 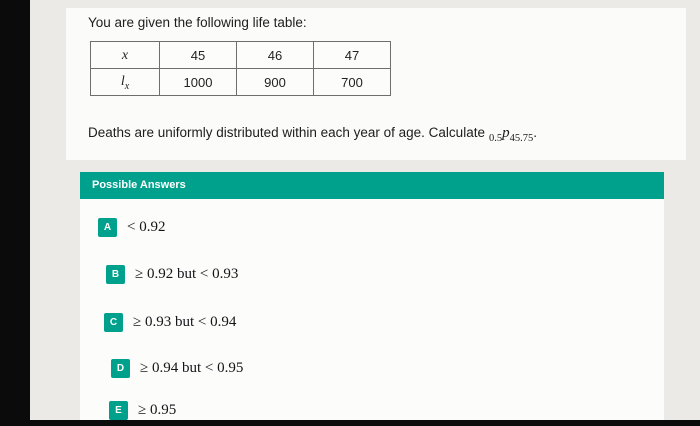 I want to click on answer-option-e: E ≥ 0.95, so click(x=142, y=410).